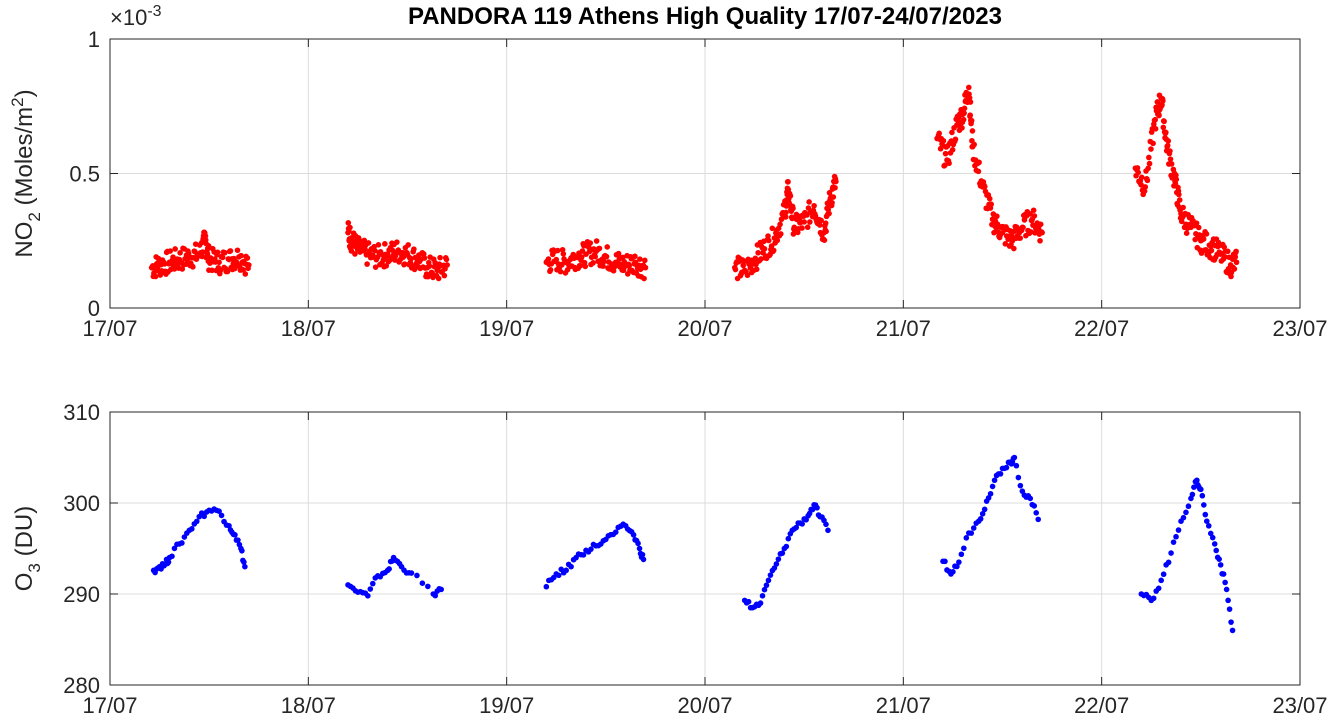 This screenshot has width=1335, height=723. Describe the element at coordinates (903, 328) in the screenshot. I see `x-tick-label: 21/07` at that location.